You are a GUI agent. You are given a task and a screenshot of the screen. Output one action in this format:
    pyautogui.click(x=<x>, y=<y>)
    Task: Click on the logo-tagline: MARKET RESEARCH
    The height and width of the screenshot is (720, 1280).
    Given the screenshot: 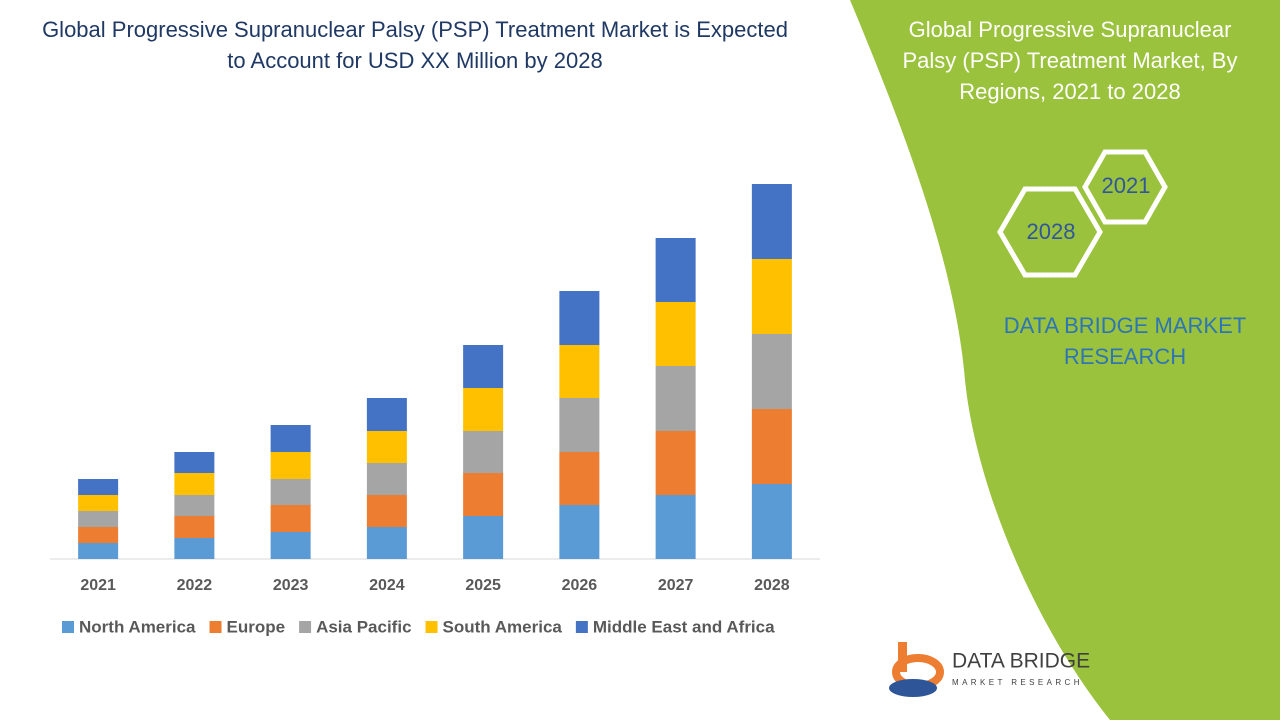 What is the action you would take?
    pyautogui.click(x=1017, y=682)
    